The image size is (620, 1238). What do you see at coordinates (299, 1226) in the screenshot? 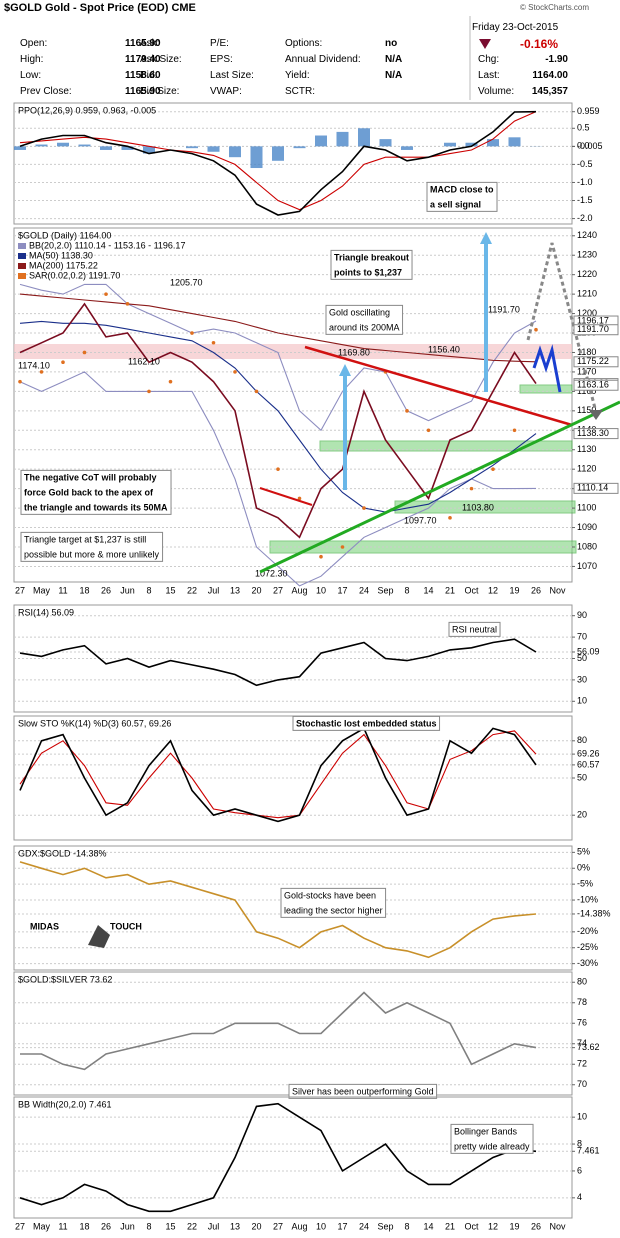
I see `x-tick-label: Aug` at bounding box center [299, 1226].